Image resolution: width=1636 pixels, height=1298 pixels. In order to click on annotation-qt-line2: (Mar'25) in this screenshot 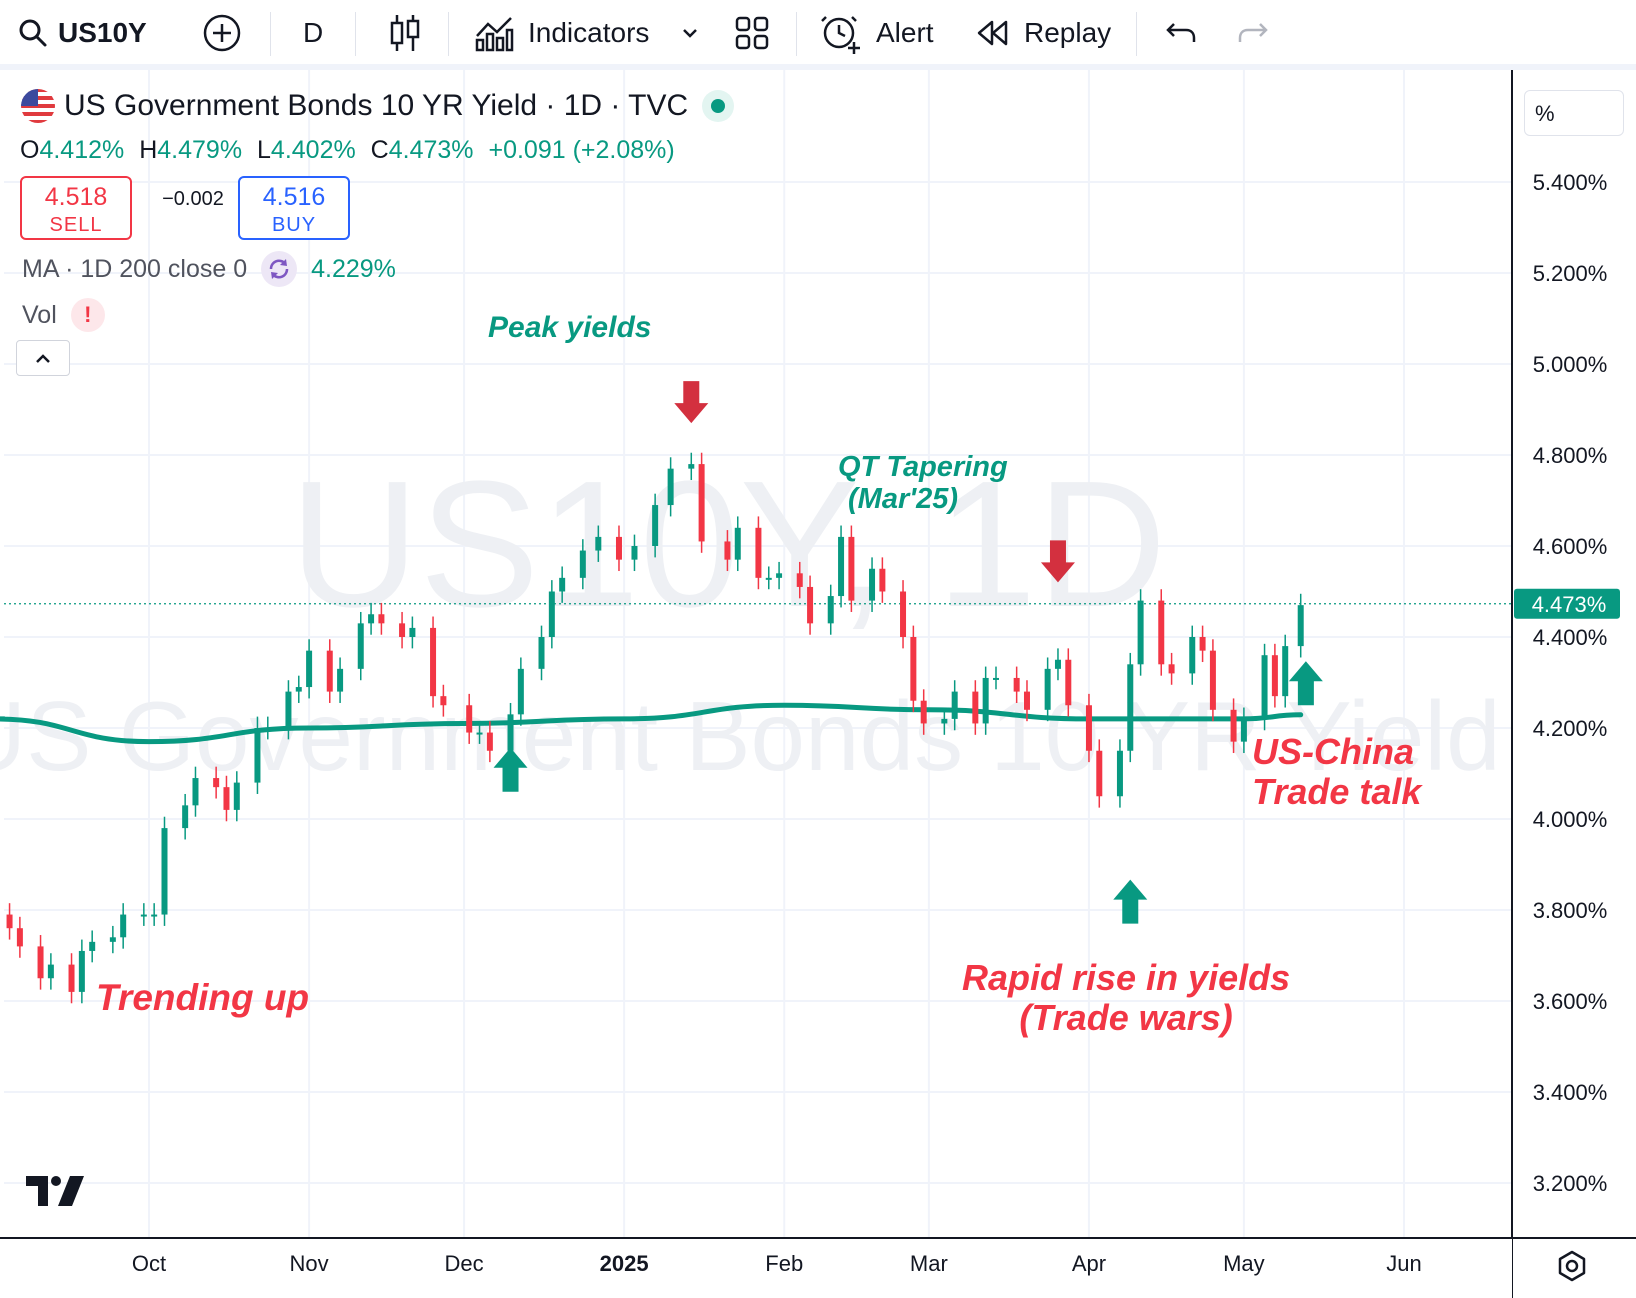, I will do `click(903, 498)`.